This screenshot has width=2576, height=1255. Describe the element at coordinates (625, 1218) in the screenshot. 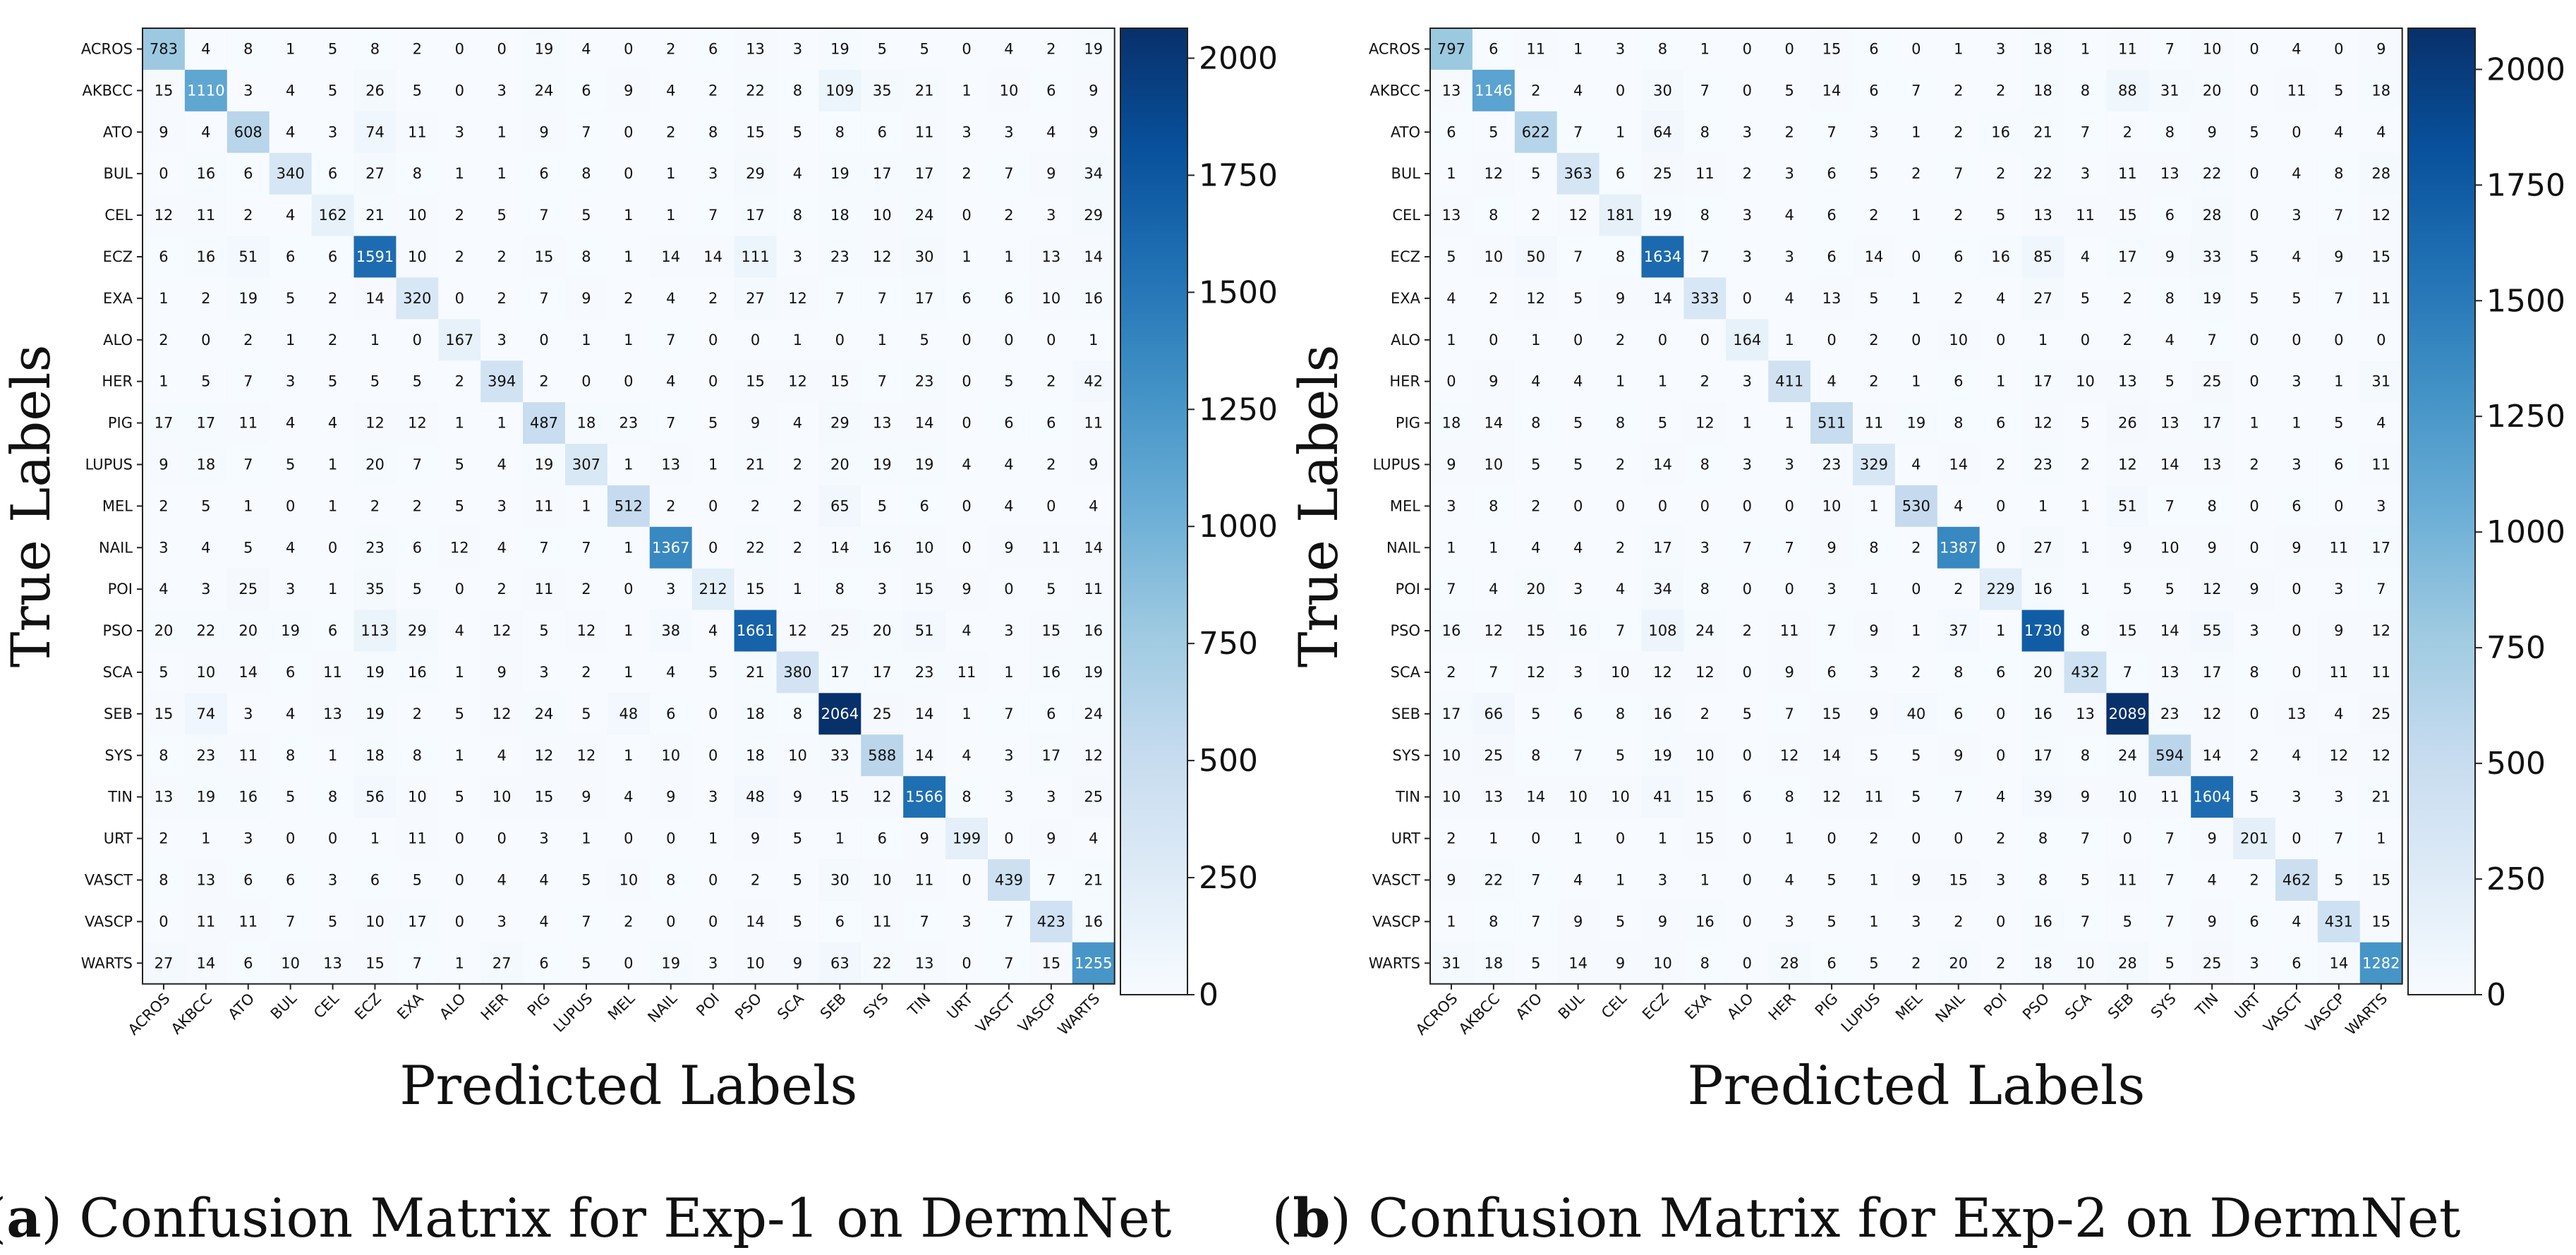

I see `caption-a-text: Confusion Matrix for Exp-1 on DermNet` at that location.